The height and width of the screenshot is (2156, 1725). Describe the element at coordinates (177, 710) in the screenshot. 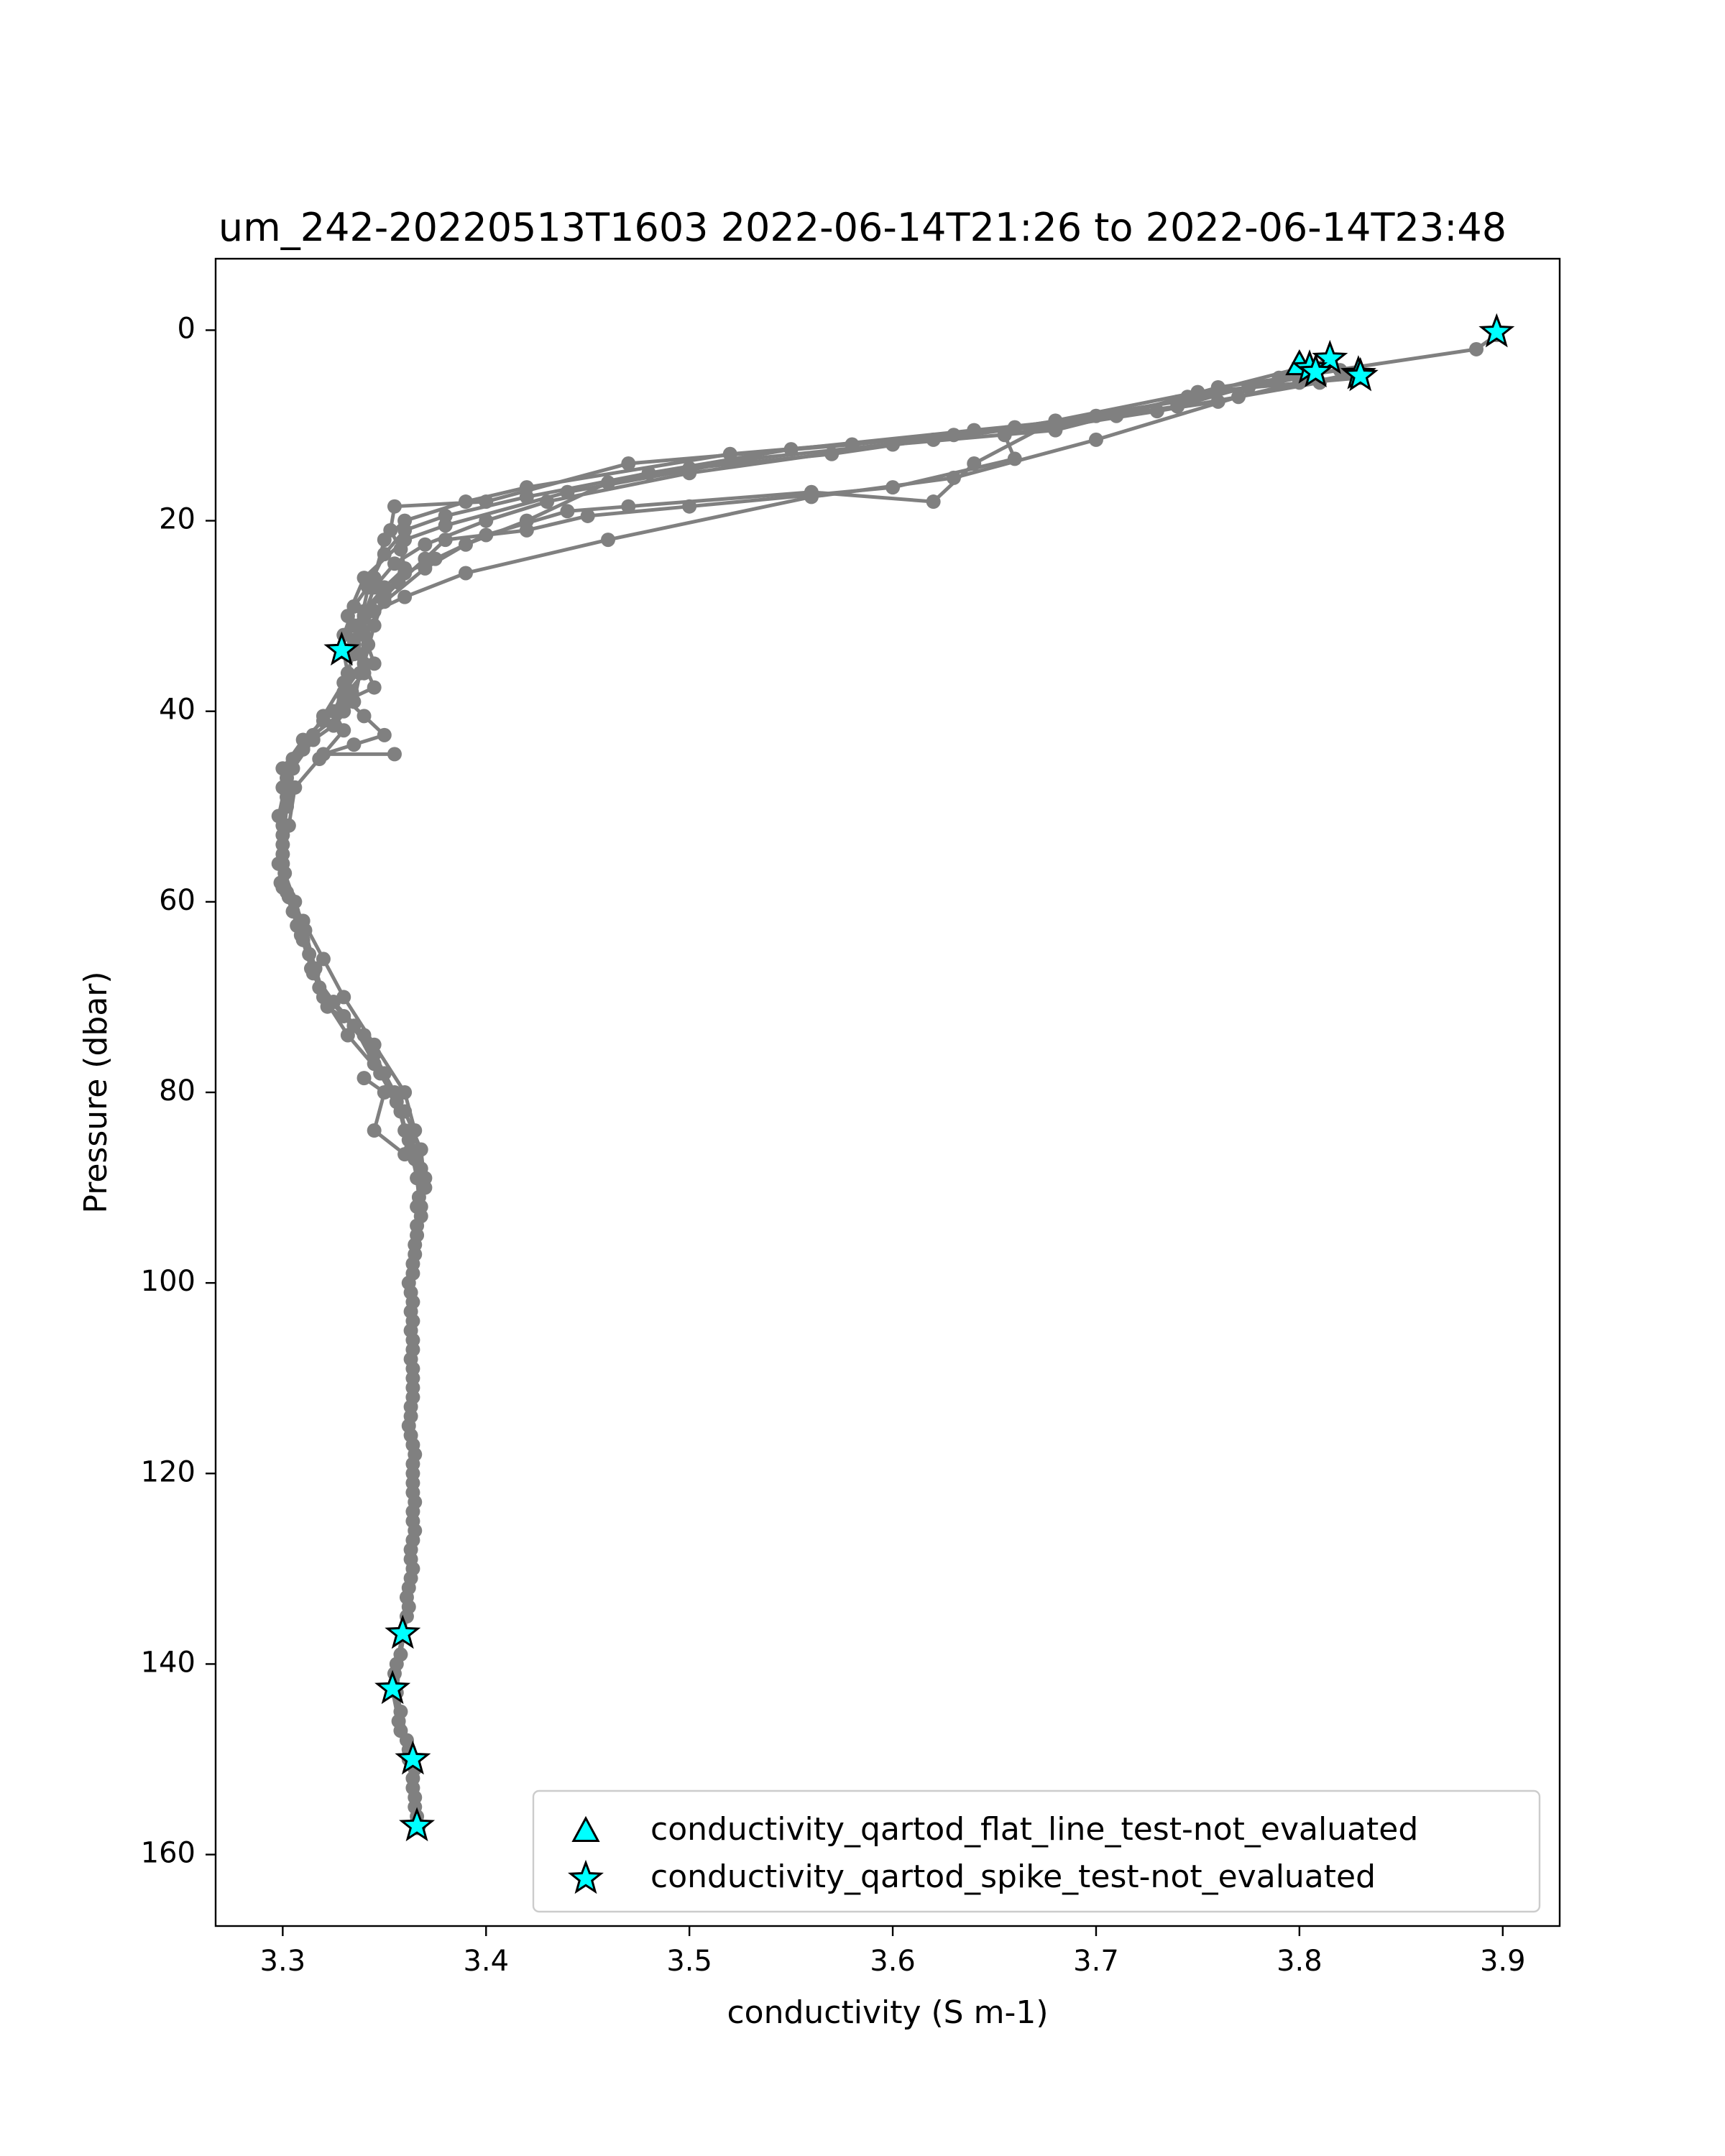

I see `y-tick-label: 40` at that location.